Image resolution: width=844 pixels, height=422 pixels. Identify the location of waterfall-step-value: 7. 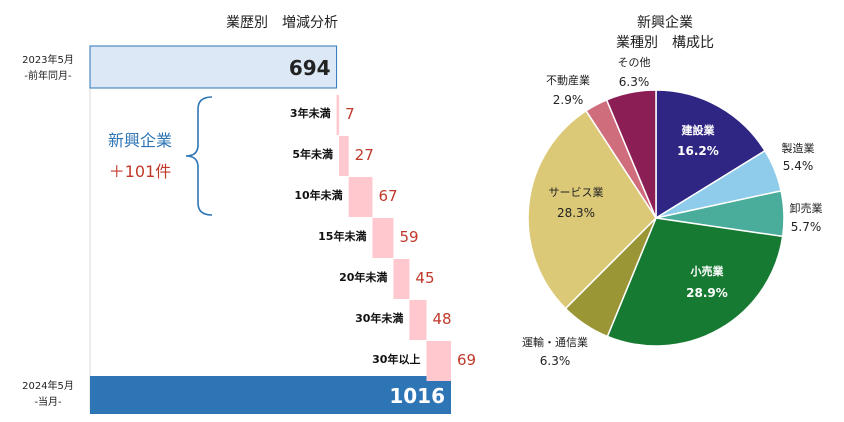
(350, 114).